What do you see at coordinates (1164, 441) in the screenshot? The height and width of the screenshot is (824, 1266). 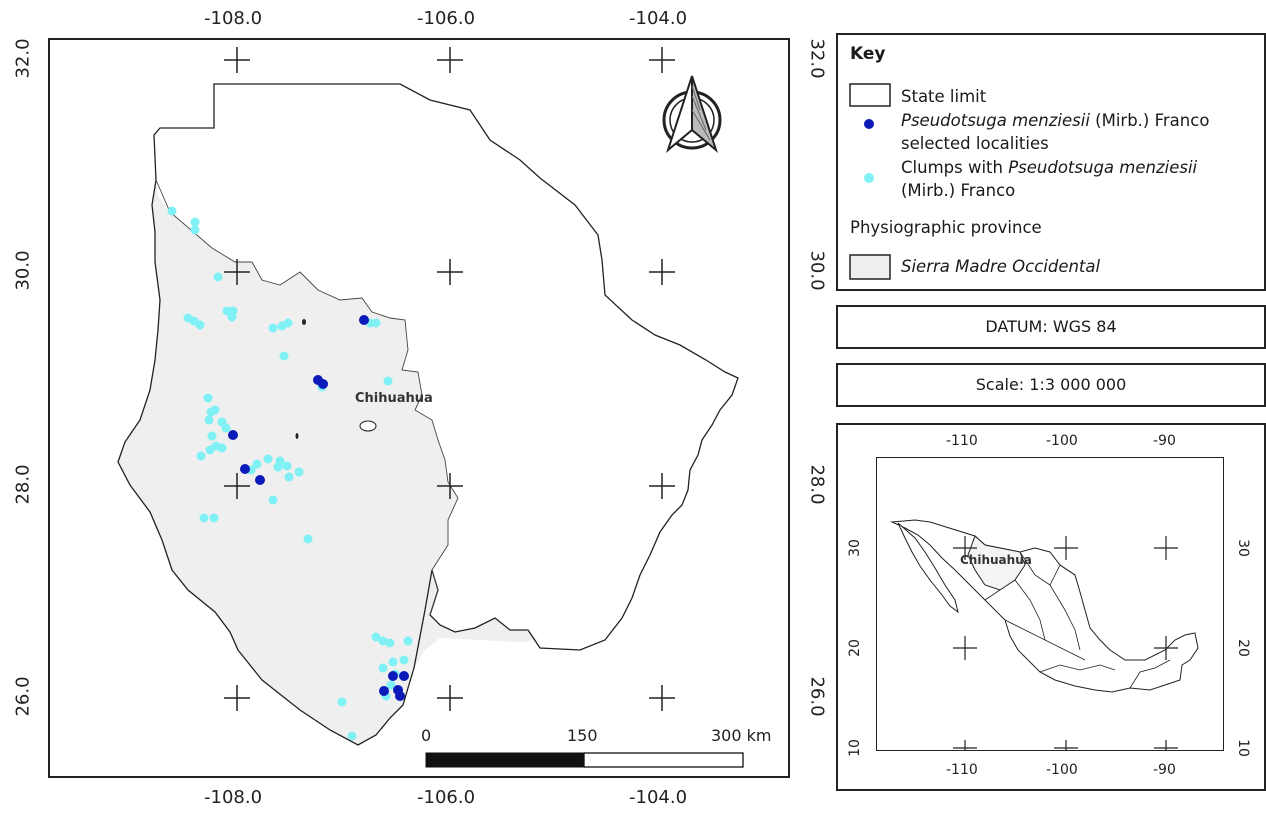 I see `inset-top-tick: -90` at bounding box center [1164, 441].